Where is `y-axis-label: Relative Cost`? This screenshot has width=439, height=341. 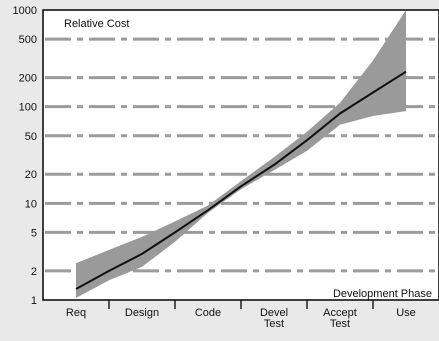 y-axis-label: Relative Cost is located at coordinates (96, 24).